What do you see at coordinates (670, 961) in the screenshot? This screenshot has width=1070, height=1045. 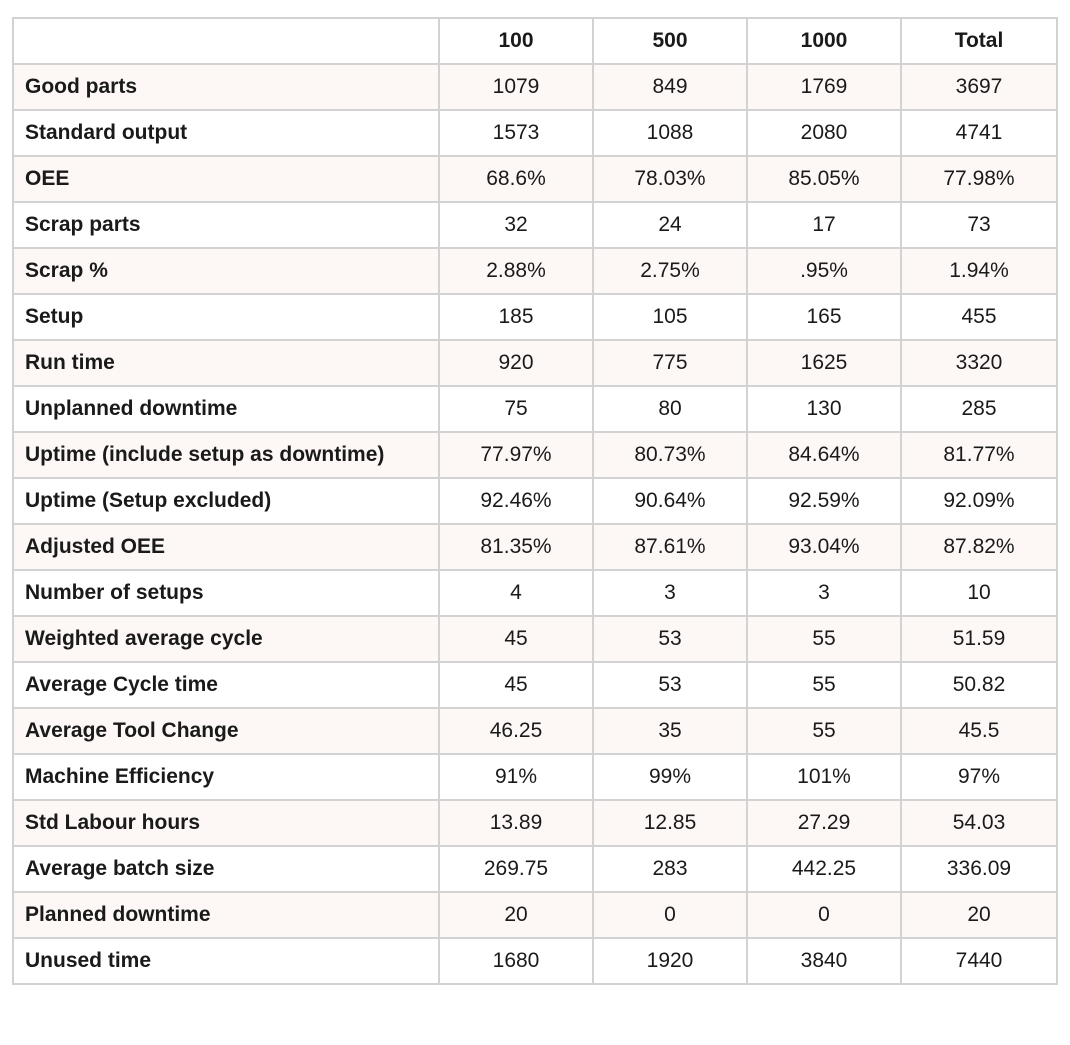 I see `table-cell: 1920` at bounding box center [670, 961].